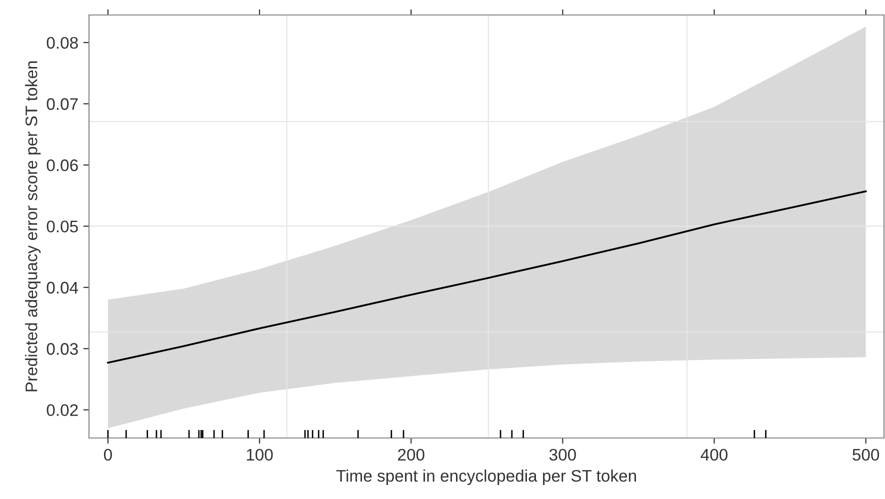  What do you see at coordinates (62, 104) in the screenshot?
I see `y-tick-label: 0.07` at bounding box center [62, 104].